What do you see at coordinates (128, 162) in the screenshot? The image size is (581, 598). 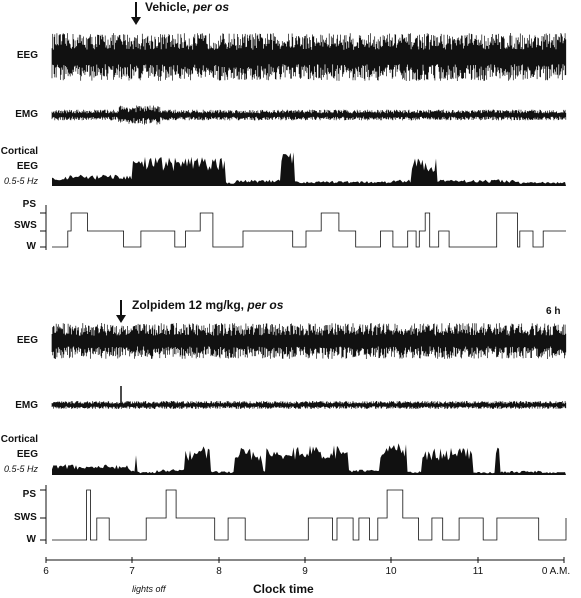 I see `dose-arrows` at bounding box center [128, 162].